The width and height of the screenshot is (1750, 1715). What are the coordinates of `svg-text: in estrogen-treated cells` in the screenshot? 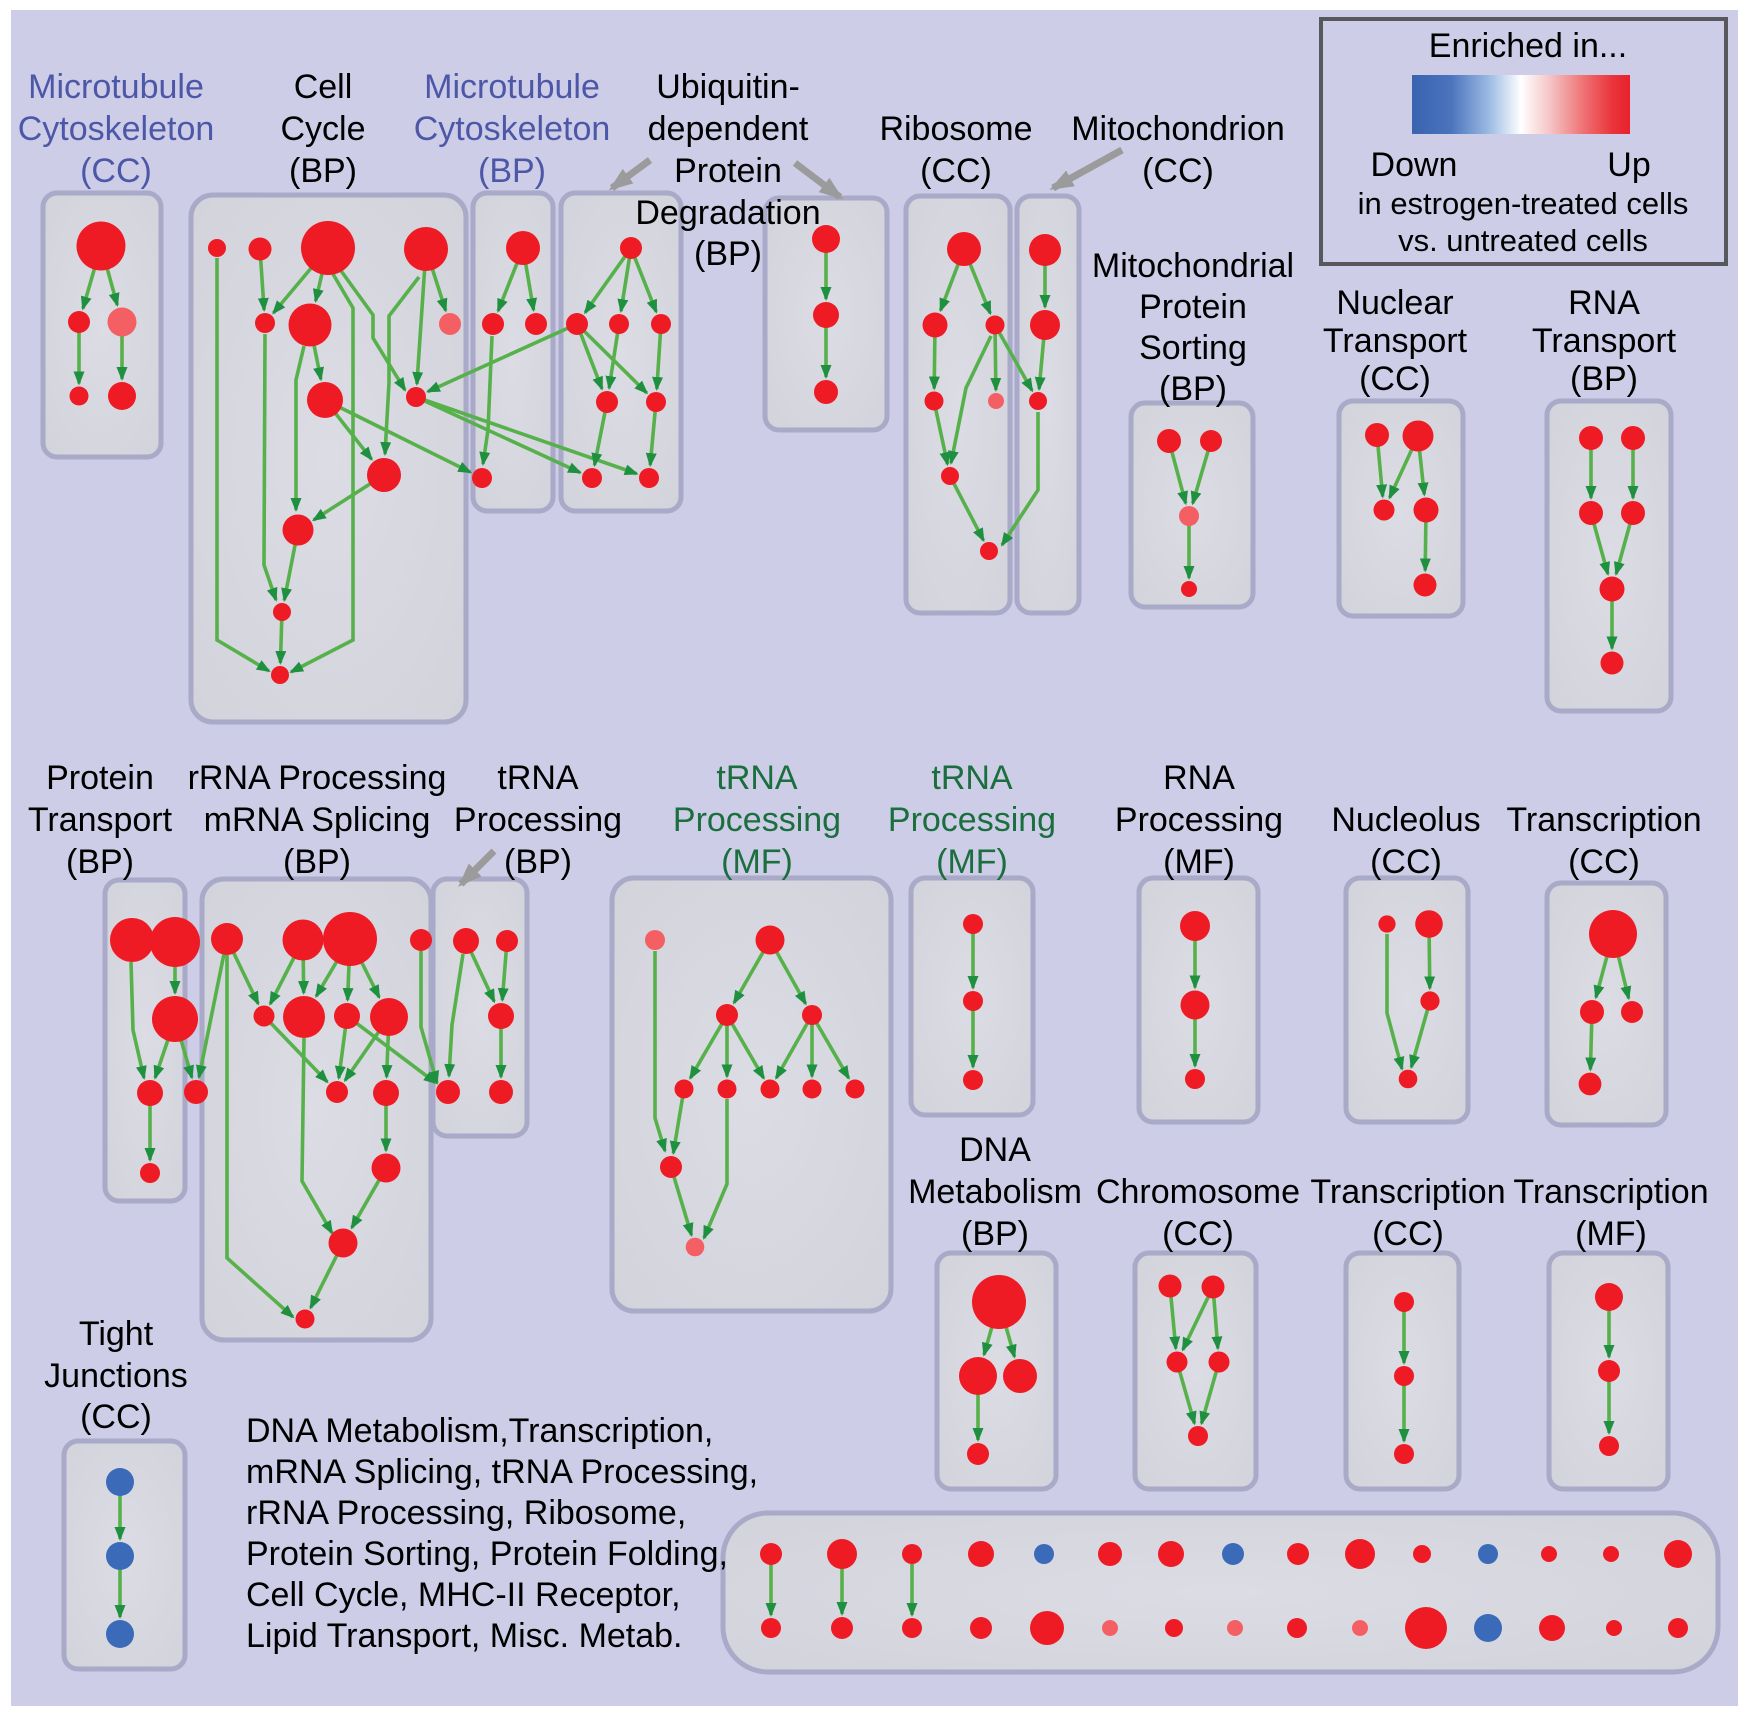 It's located at (1523, 203).